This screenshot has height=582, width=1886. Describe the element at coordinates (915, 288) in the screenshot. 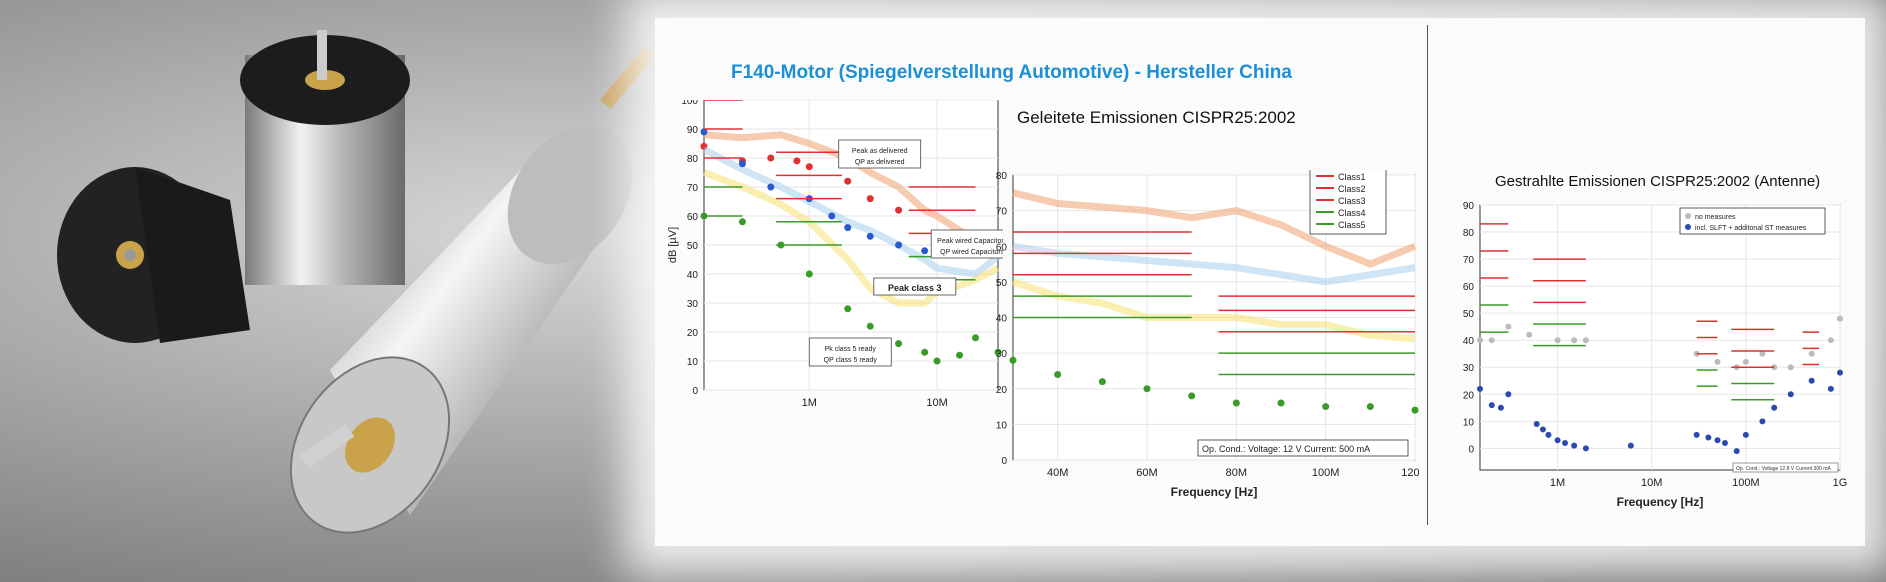

I see `annotation-text: Peak class 3` at that location.